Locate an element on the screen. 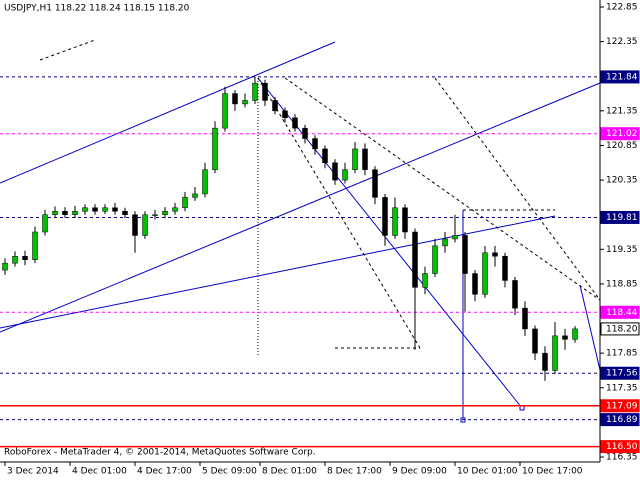 This screenshot has width=640, height=480. x-tick-label: 10 Dec 17:00 is located at coordinates (552, 472).